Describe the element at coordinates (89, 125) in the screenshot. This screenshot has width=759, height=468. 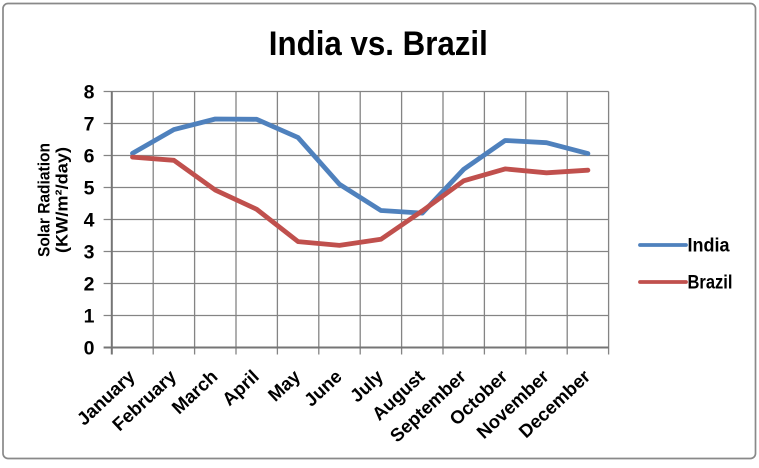
I see `svg-text: 7` at that location.